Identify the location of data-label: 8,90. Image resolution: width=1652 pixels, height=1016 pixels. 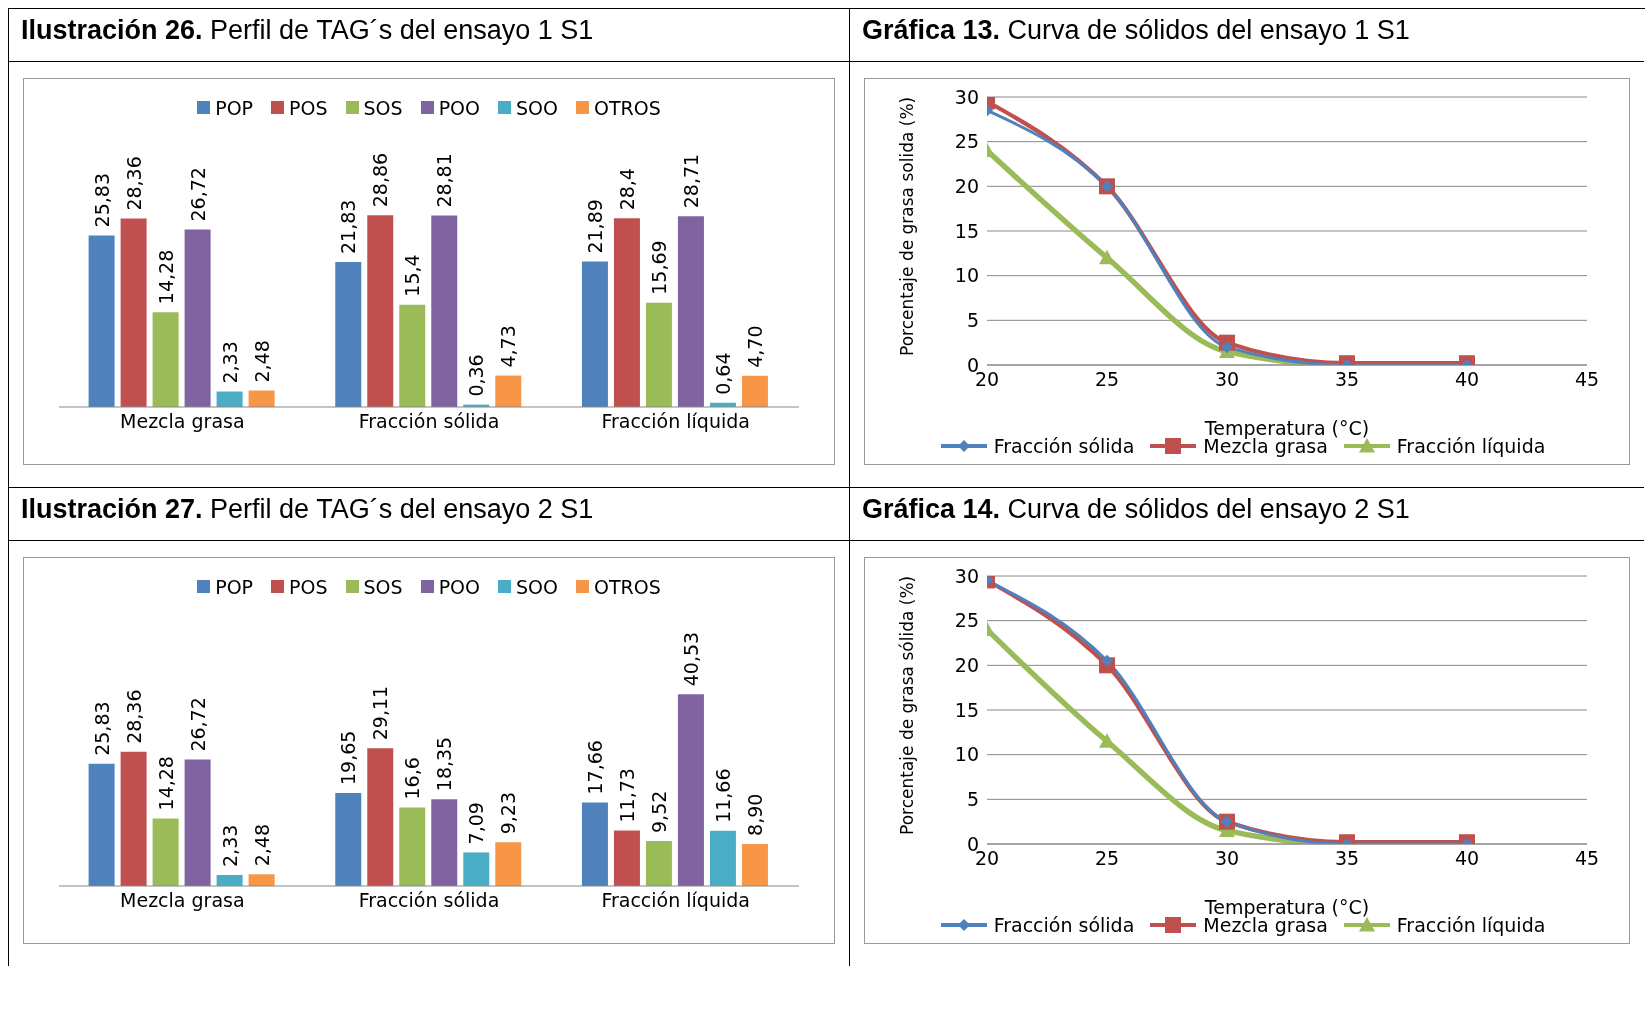
(754, 814).